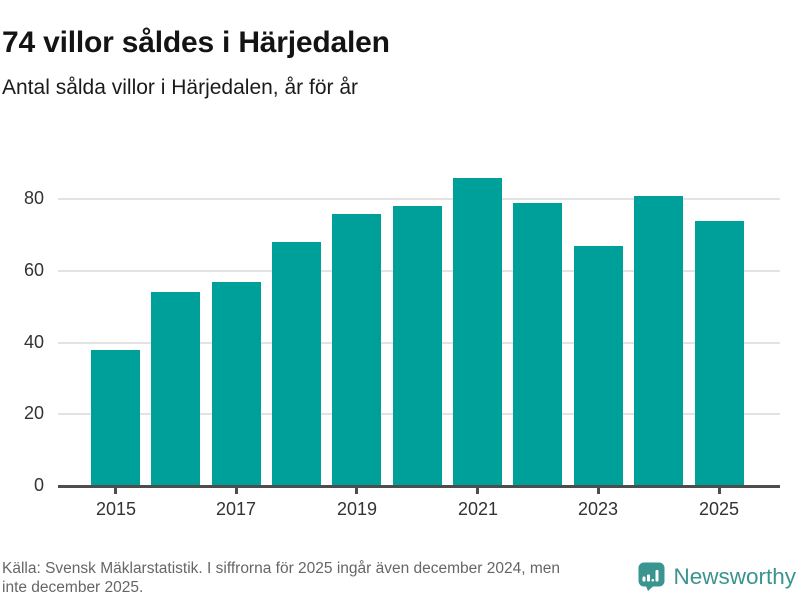 The width and height of the screenshot is (800, 600). What do you see at coordinates (175, 389) in the screenshot?
I see `bar-2016` at bounding box center [175, 389].